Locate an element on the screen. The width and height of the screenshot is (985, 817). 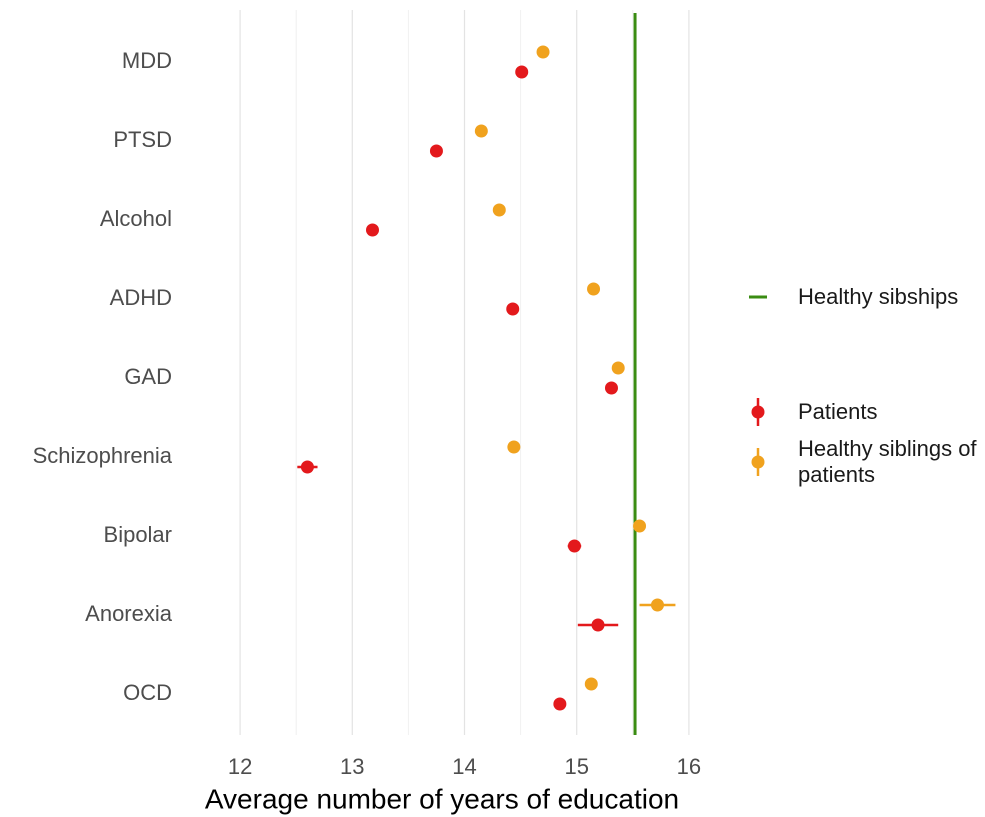
y-tick-label: MDD is located at coordinates (147, 60).